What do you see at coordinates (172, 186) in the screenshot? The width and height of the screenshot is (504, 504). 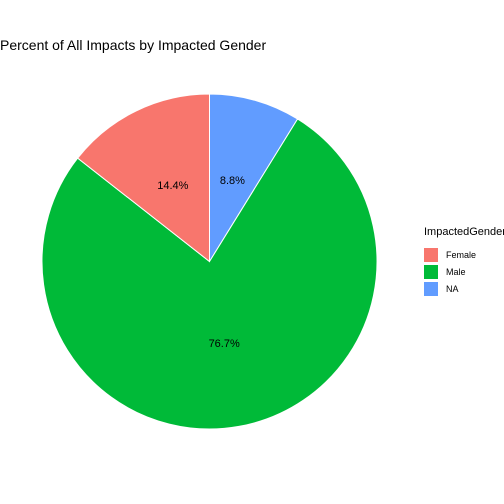 I see `slice-label-female: 14.4%` at bounding box center [172, 186].